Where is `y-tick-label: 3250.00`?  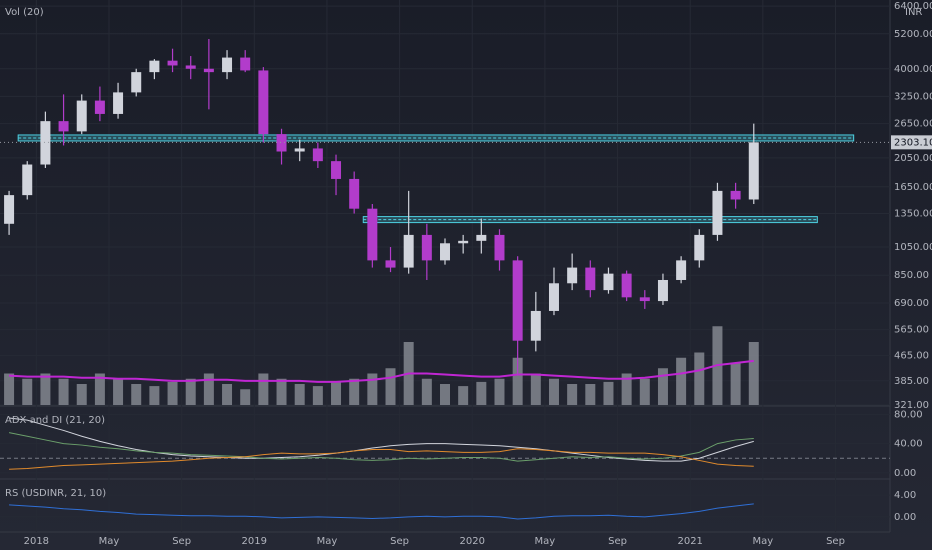
y-tick-label: 3250.00 is located at coordinates (913, 96).